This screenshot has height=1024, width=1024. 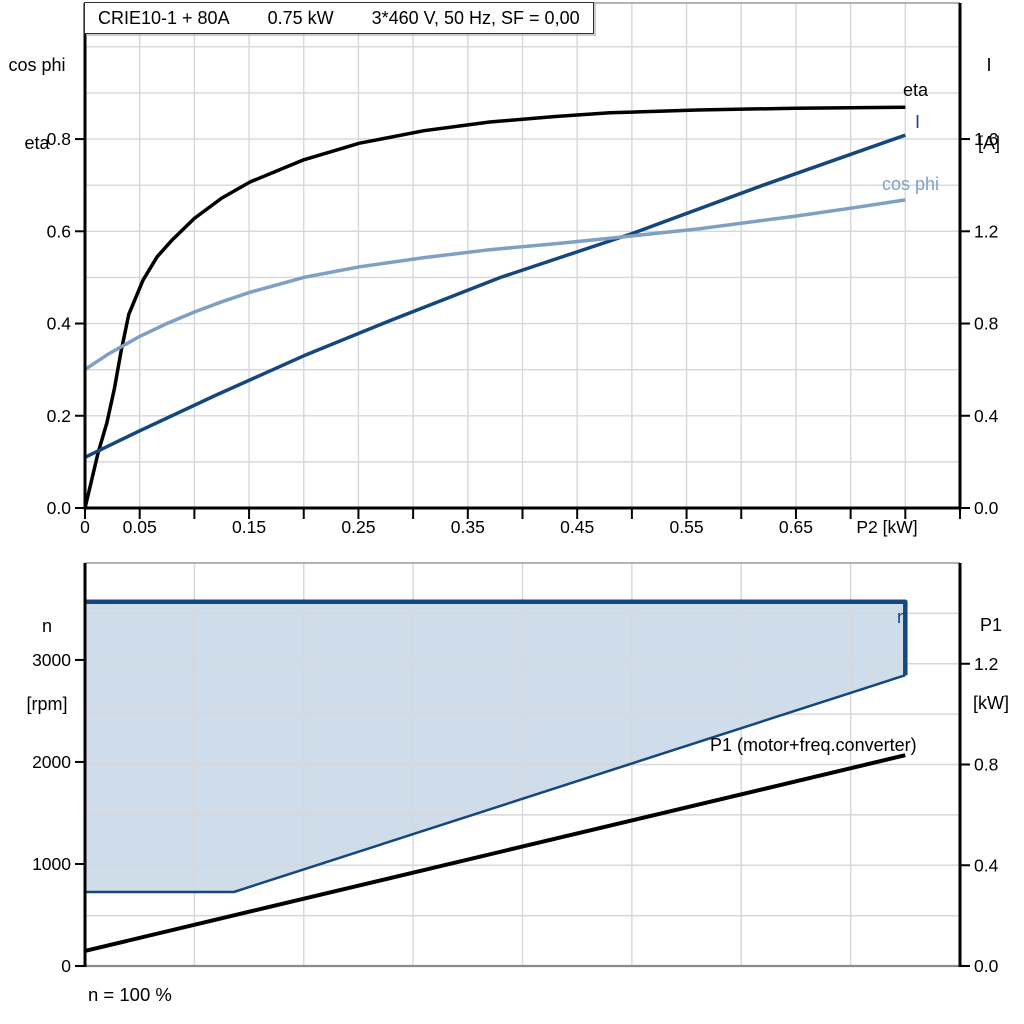 I want to click on speed-100-percent-footnote: n = 100 %, so click(x=130, y=994).